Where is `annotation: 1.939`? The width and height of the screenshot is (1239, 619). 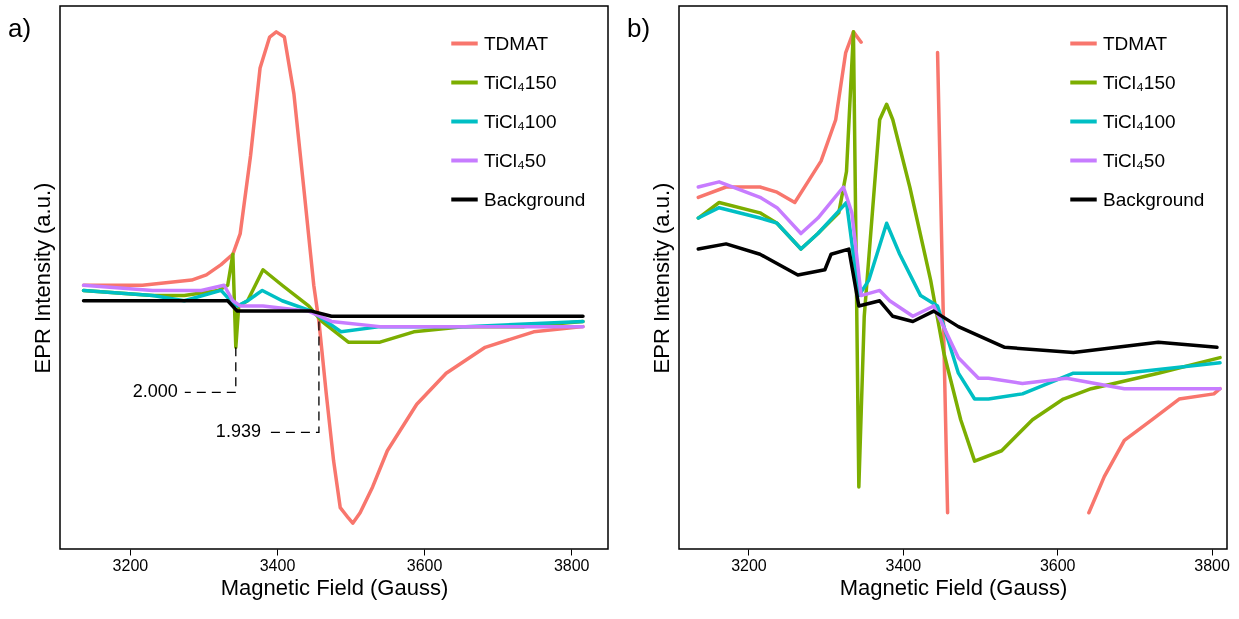
annotation: 1.939 is located at coordinates (238, 431).